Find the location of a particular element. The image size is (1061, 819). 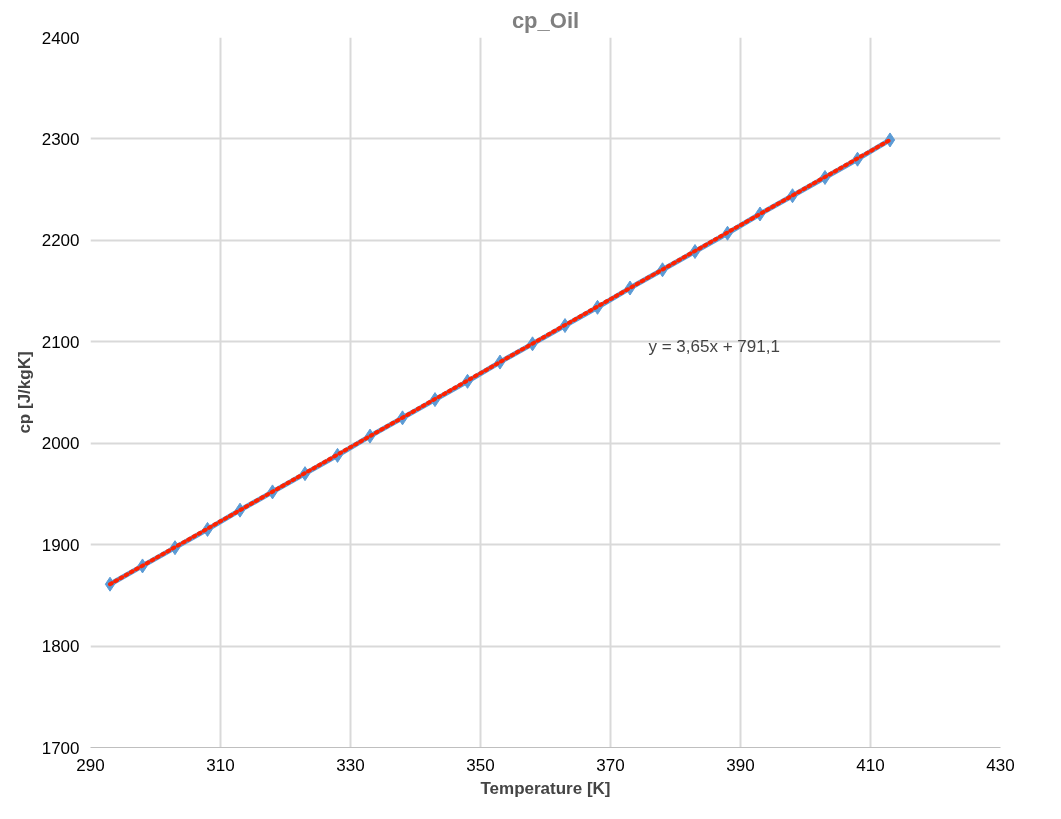

y-tick-label: 1800 is located at coordinates (60, 647).